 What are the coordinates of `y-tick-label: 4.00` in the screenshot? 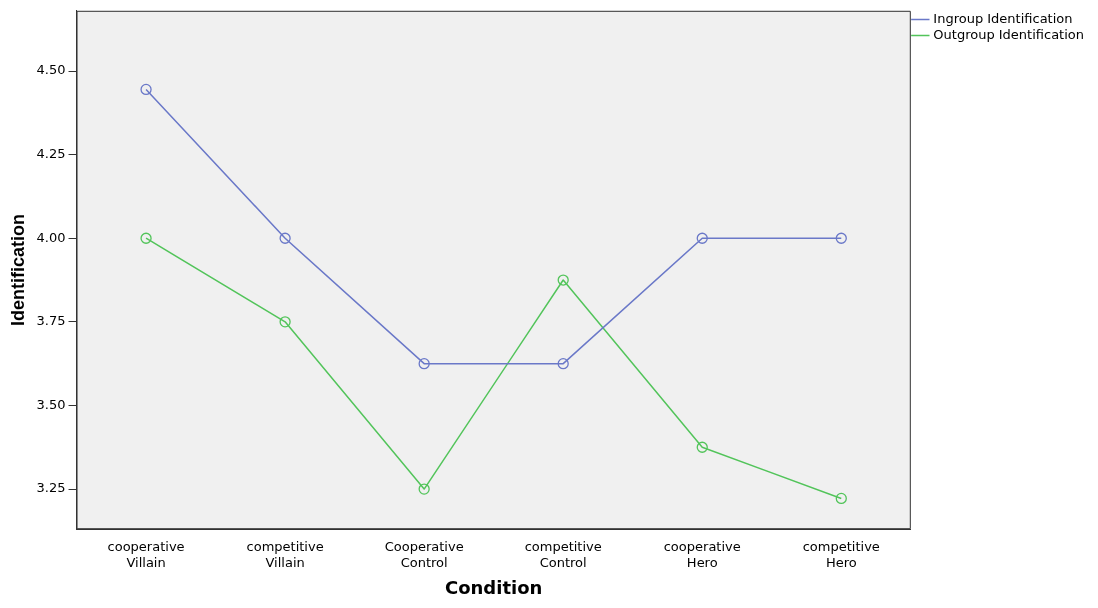 It's located at (51, 237).